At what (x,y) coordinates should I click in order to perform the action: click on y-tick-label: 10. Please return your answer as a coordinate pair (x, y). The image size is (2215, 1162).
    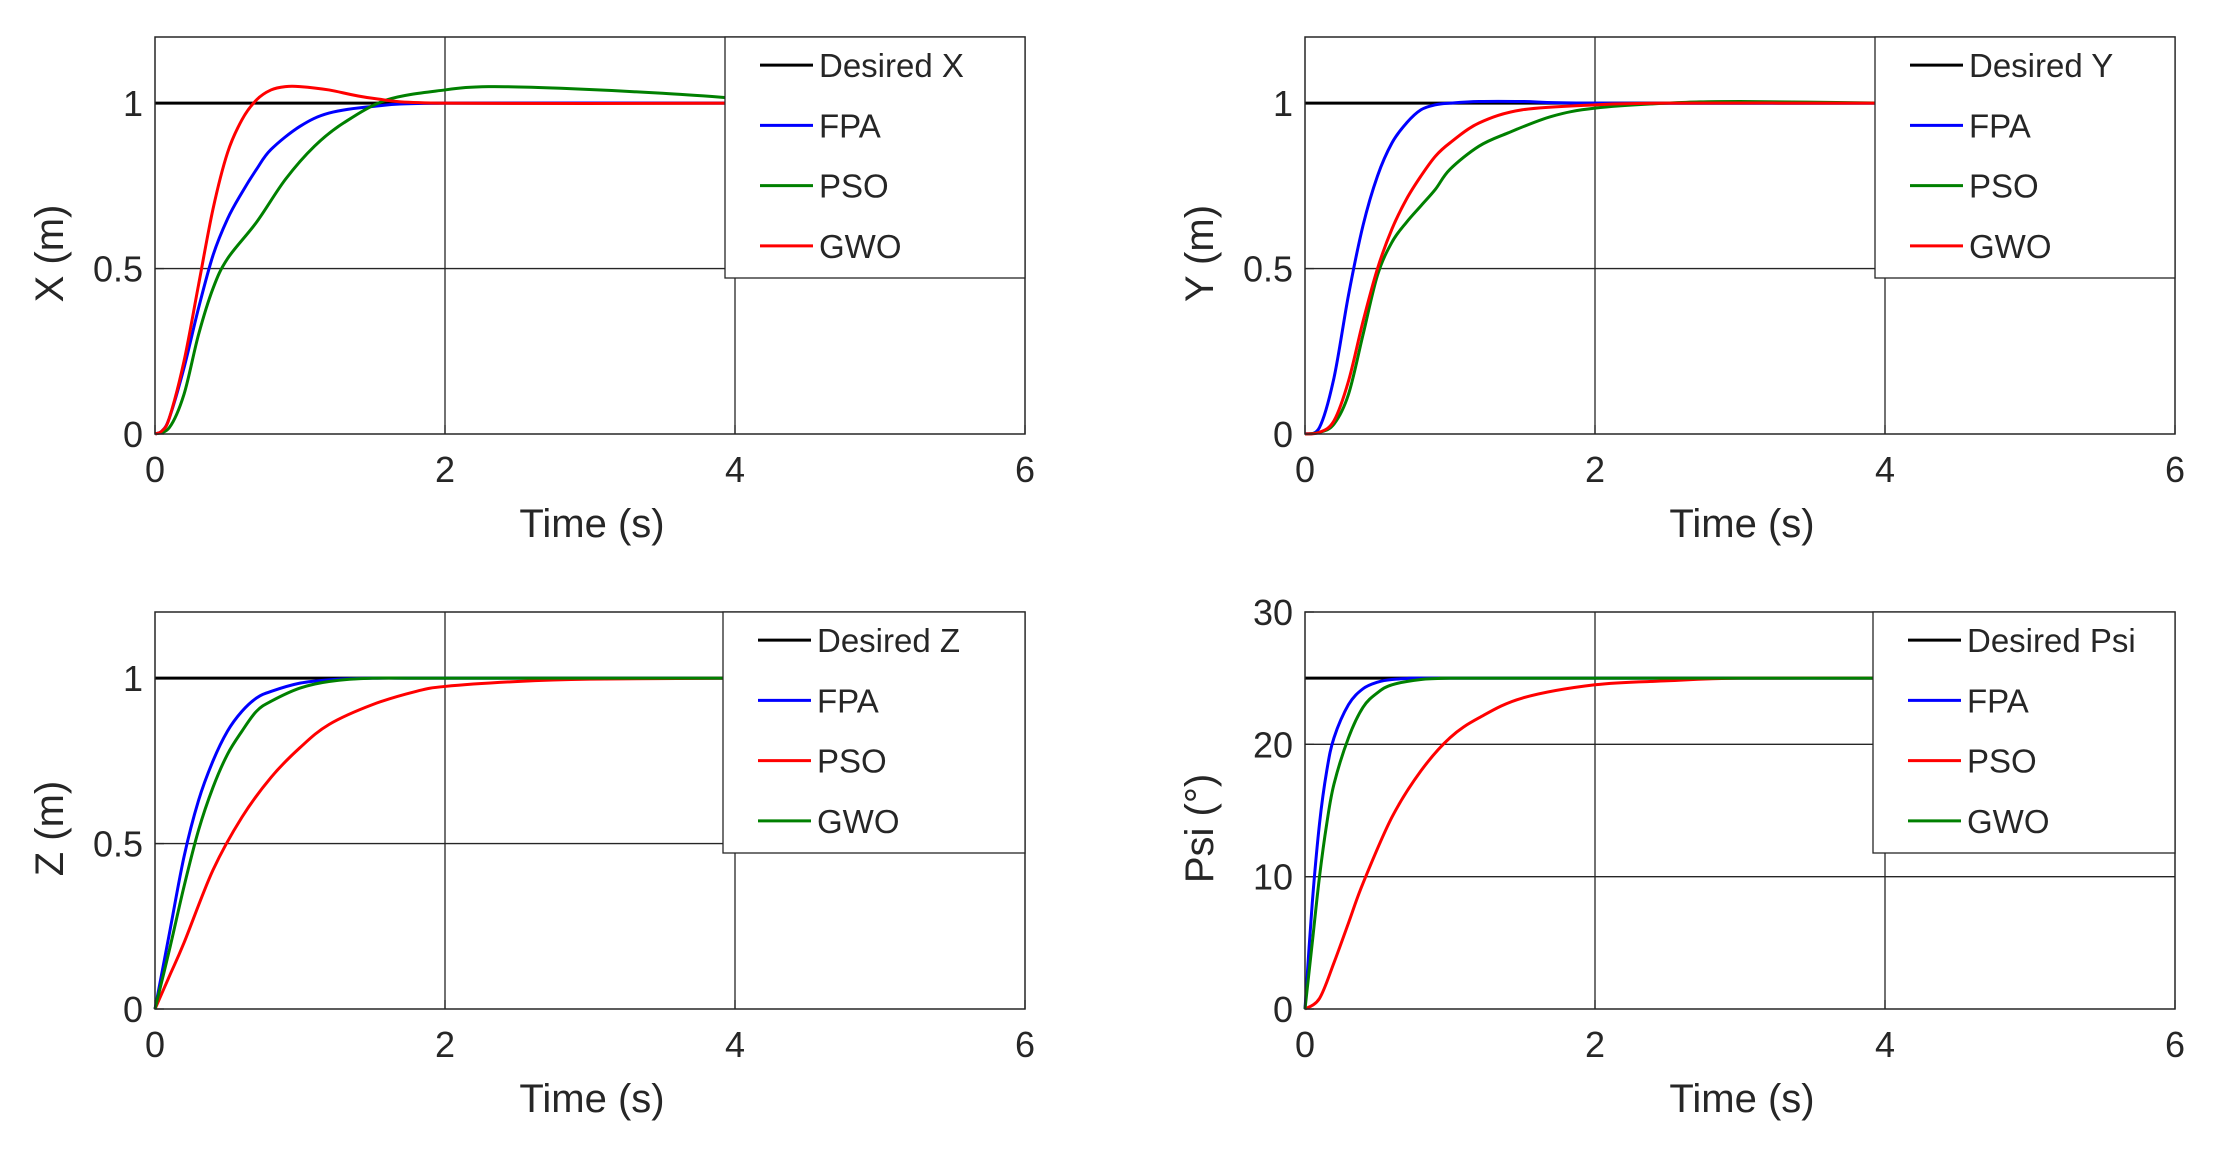
    Looking at the image, I should click on (1273, 877).